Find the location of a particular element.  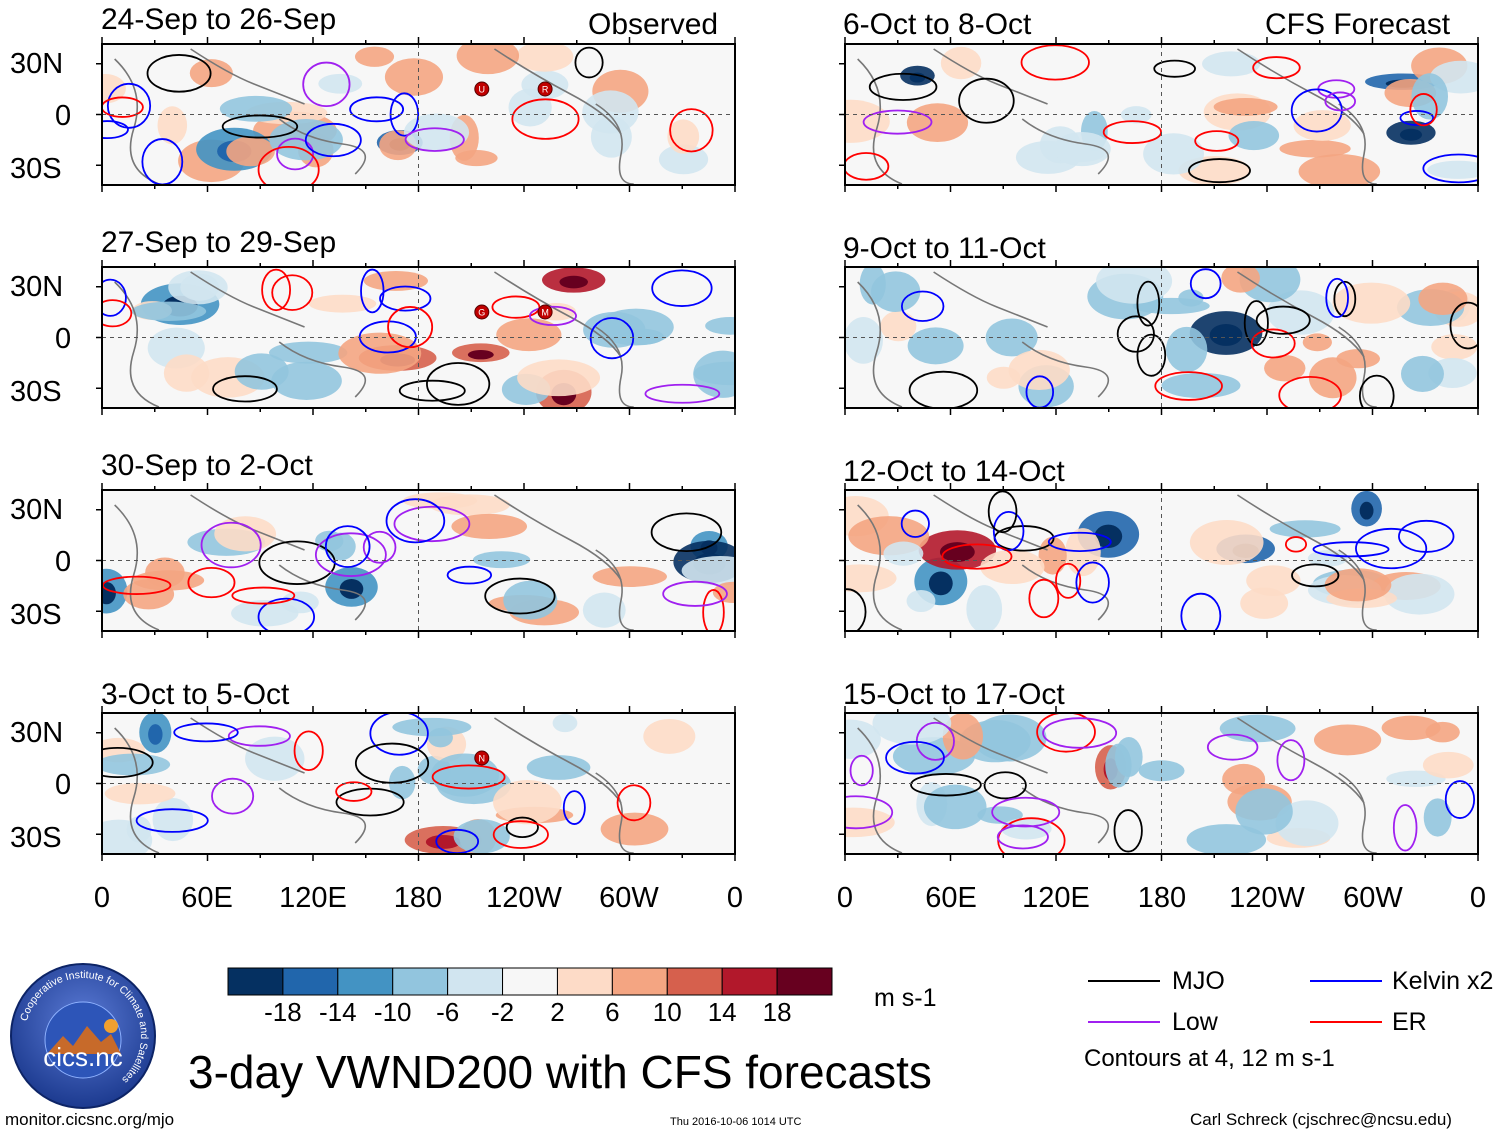

lon-label-60e: 60E is located at coordinates (951, 898).